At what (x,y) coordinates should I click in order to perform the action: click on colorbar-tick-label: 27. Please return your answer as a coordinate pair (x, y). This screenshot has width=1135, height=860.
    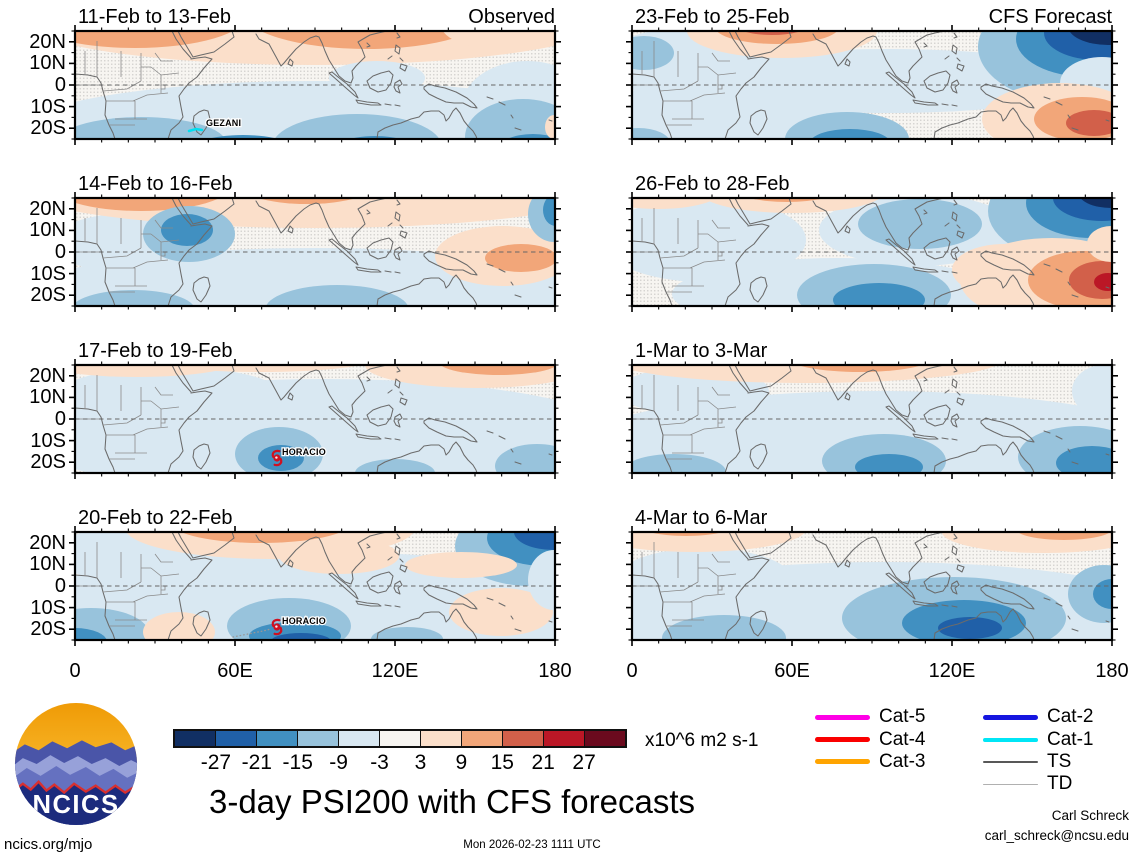
    Looking at the image, I should click on (584, 762).